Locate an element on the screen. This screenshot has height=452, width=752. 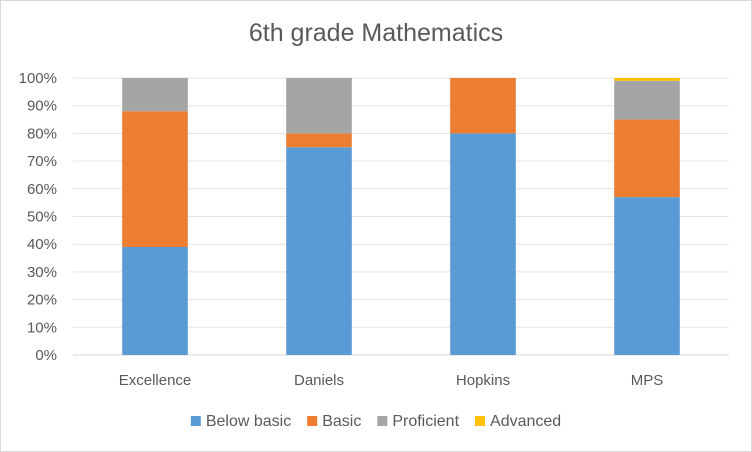
y-tick-label: 80% is located at coordinates (42, 133).